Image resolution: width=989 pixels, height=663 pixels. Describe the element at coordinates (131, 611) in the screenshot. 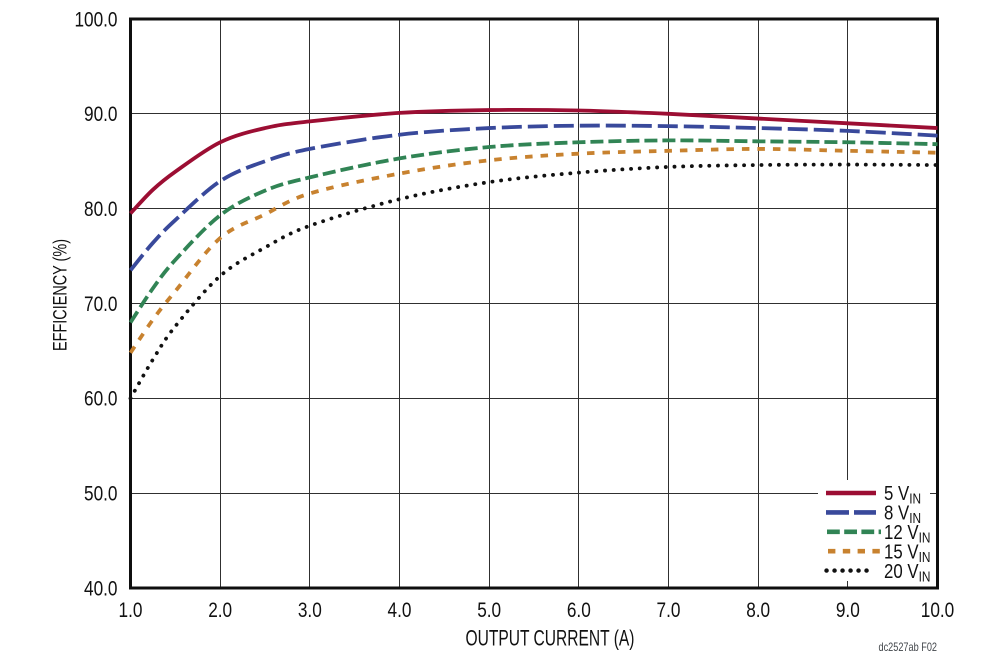

I see `x-tick-label: 1.0` at that location.